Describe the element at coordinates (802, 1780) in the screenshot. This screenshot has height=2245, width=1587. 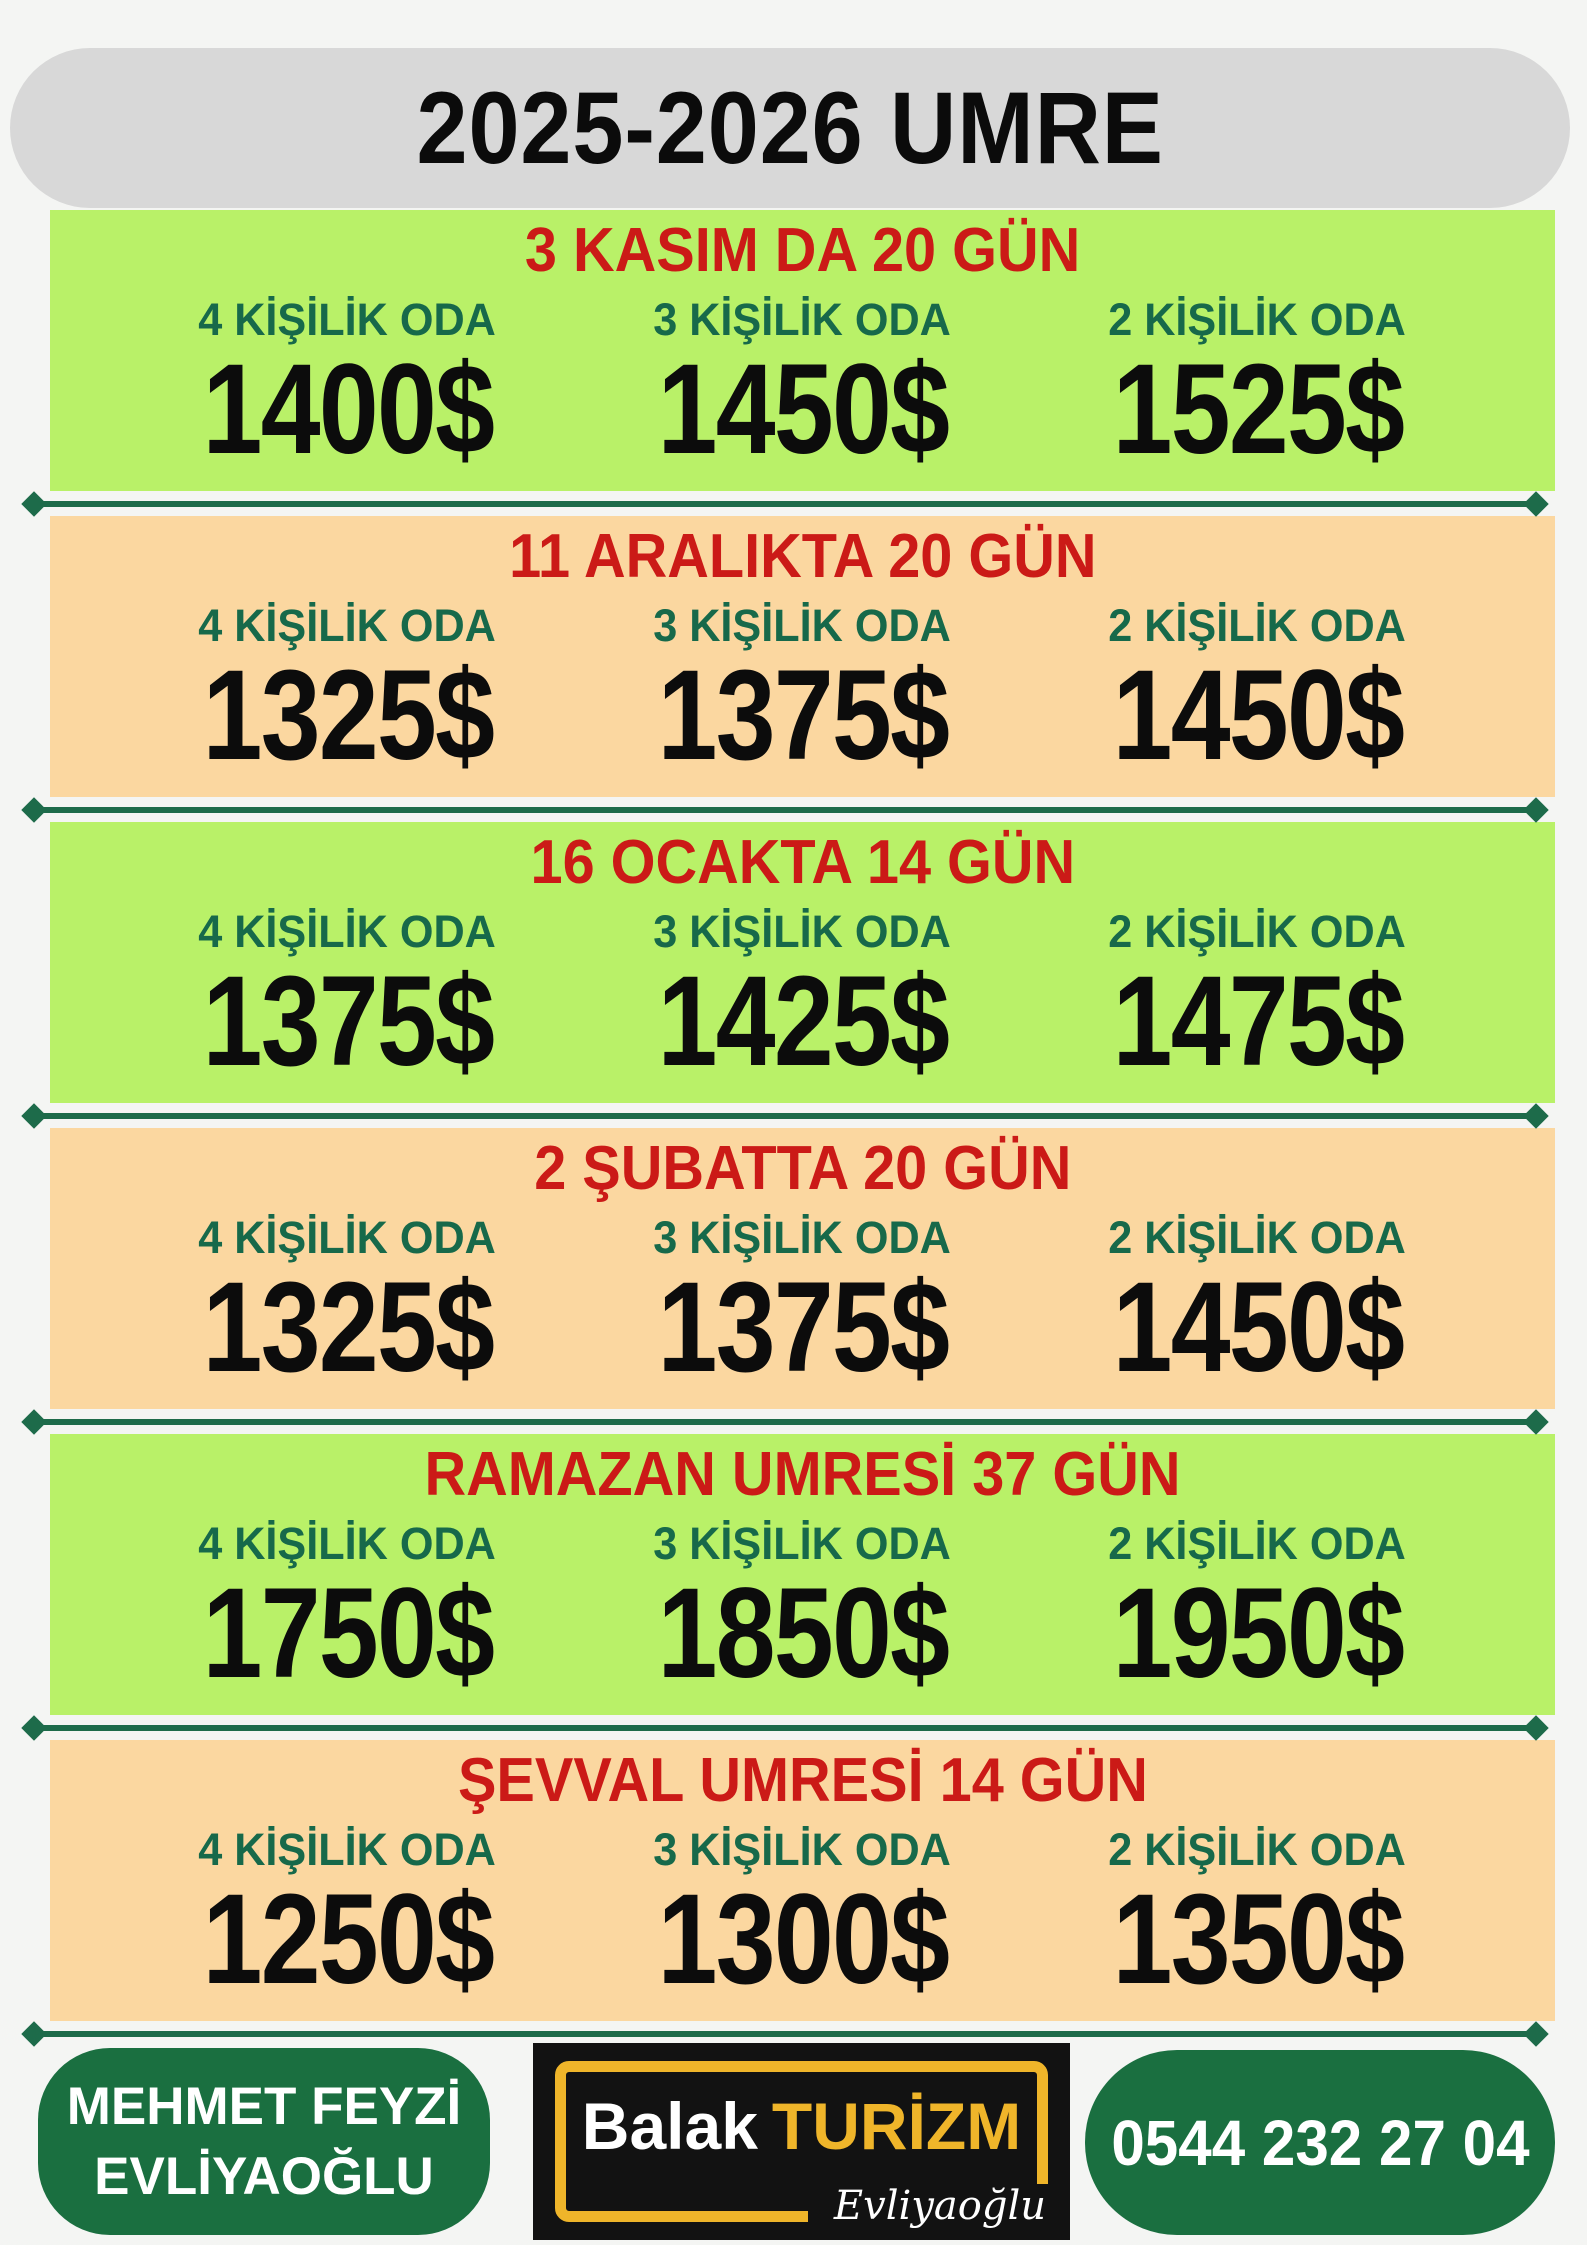
I see `offer-title: ŞEVVAL UMRESİ 14 GÜN` at that location.